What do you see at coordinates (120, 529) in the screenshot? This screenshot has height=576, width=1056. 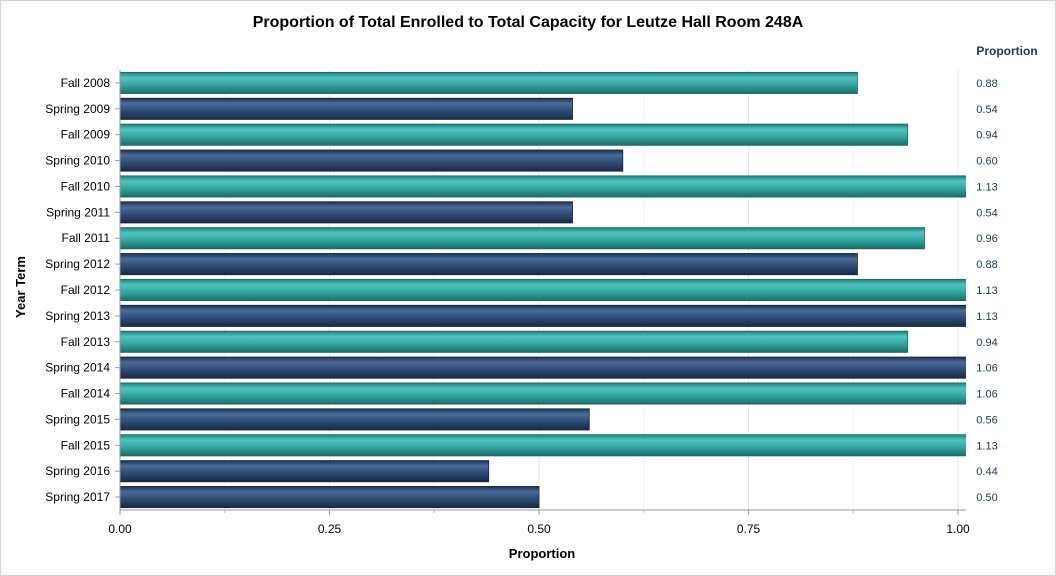 I see `x-tick-label: 0.00` at bounding box center [120, 529].